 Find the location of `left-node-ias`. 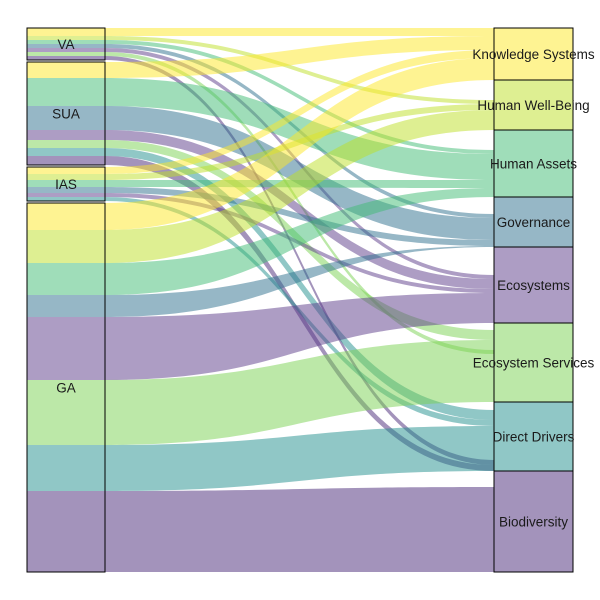

left-node-ias is located at coordinates (66, 184).